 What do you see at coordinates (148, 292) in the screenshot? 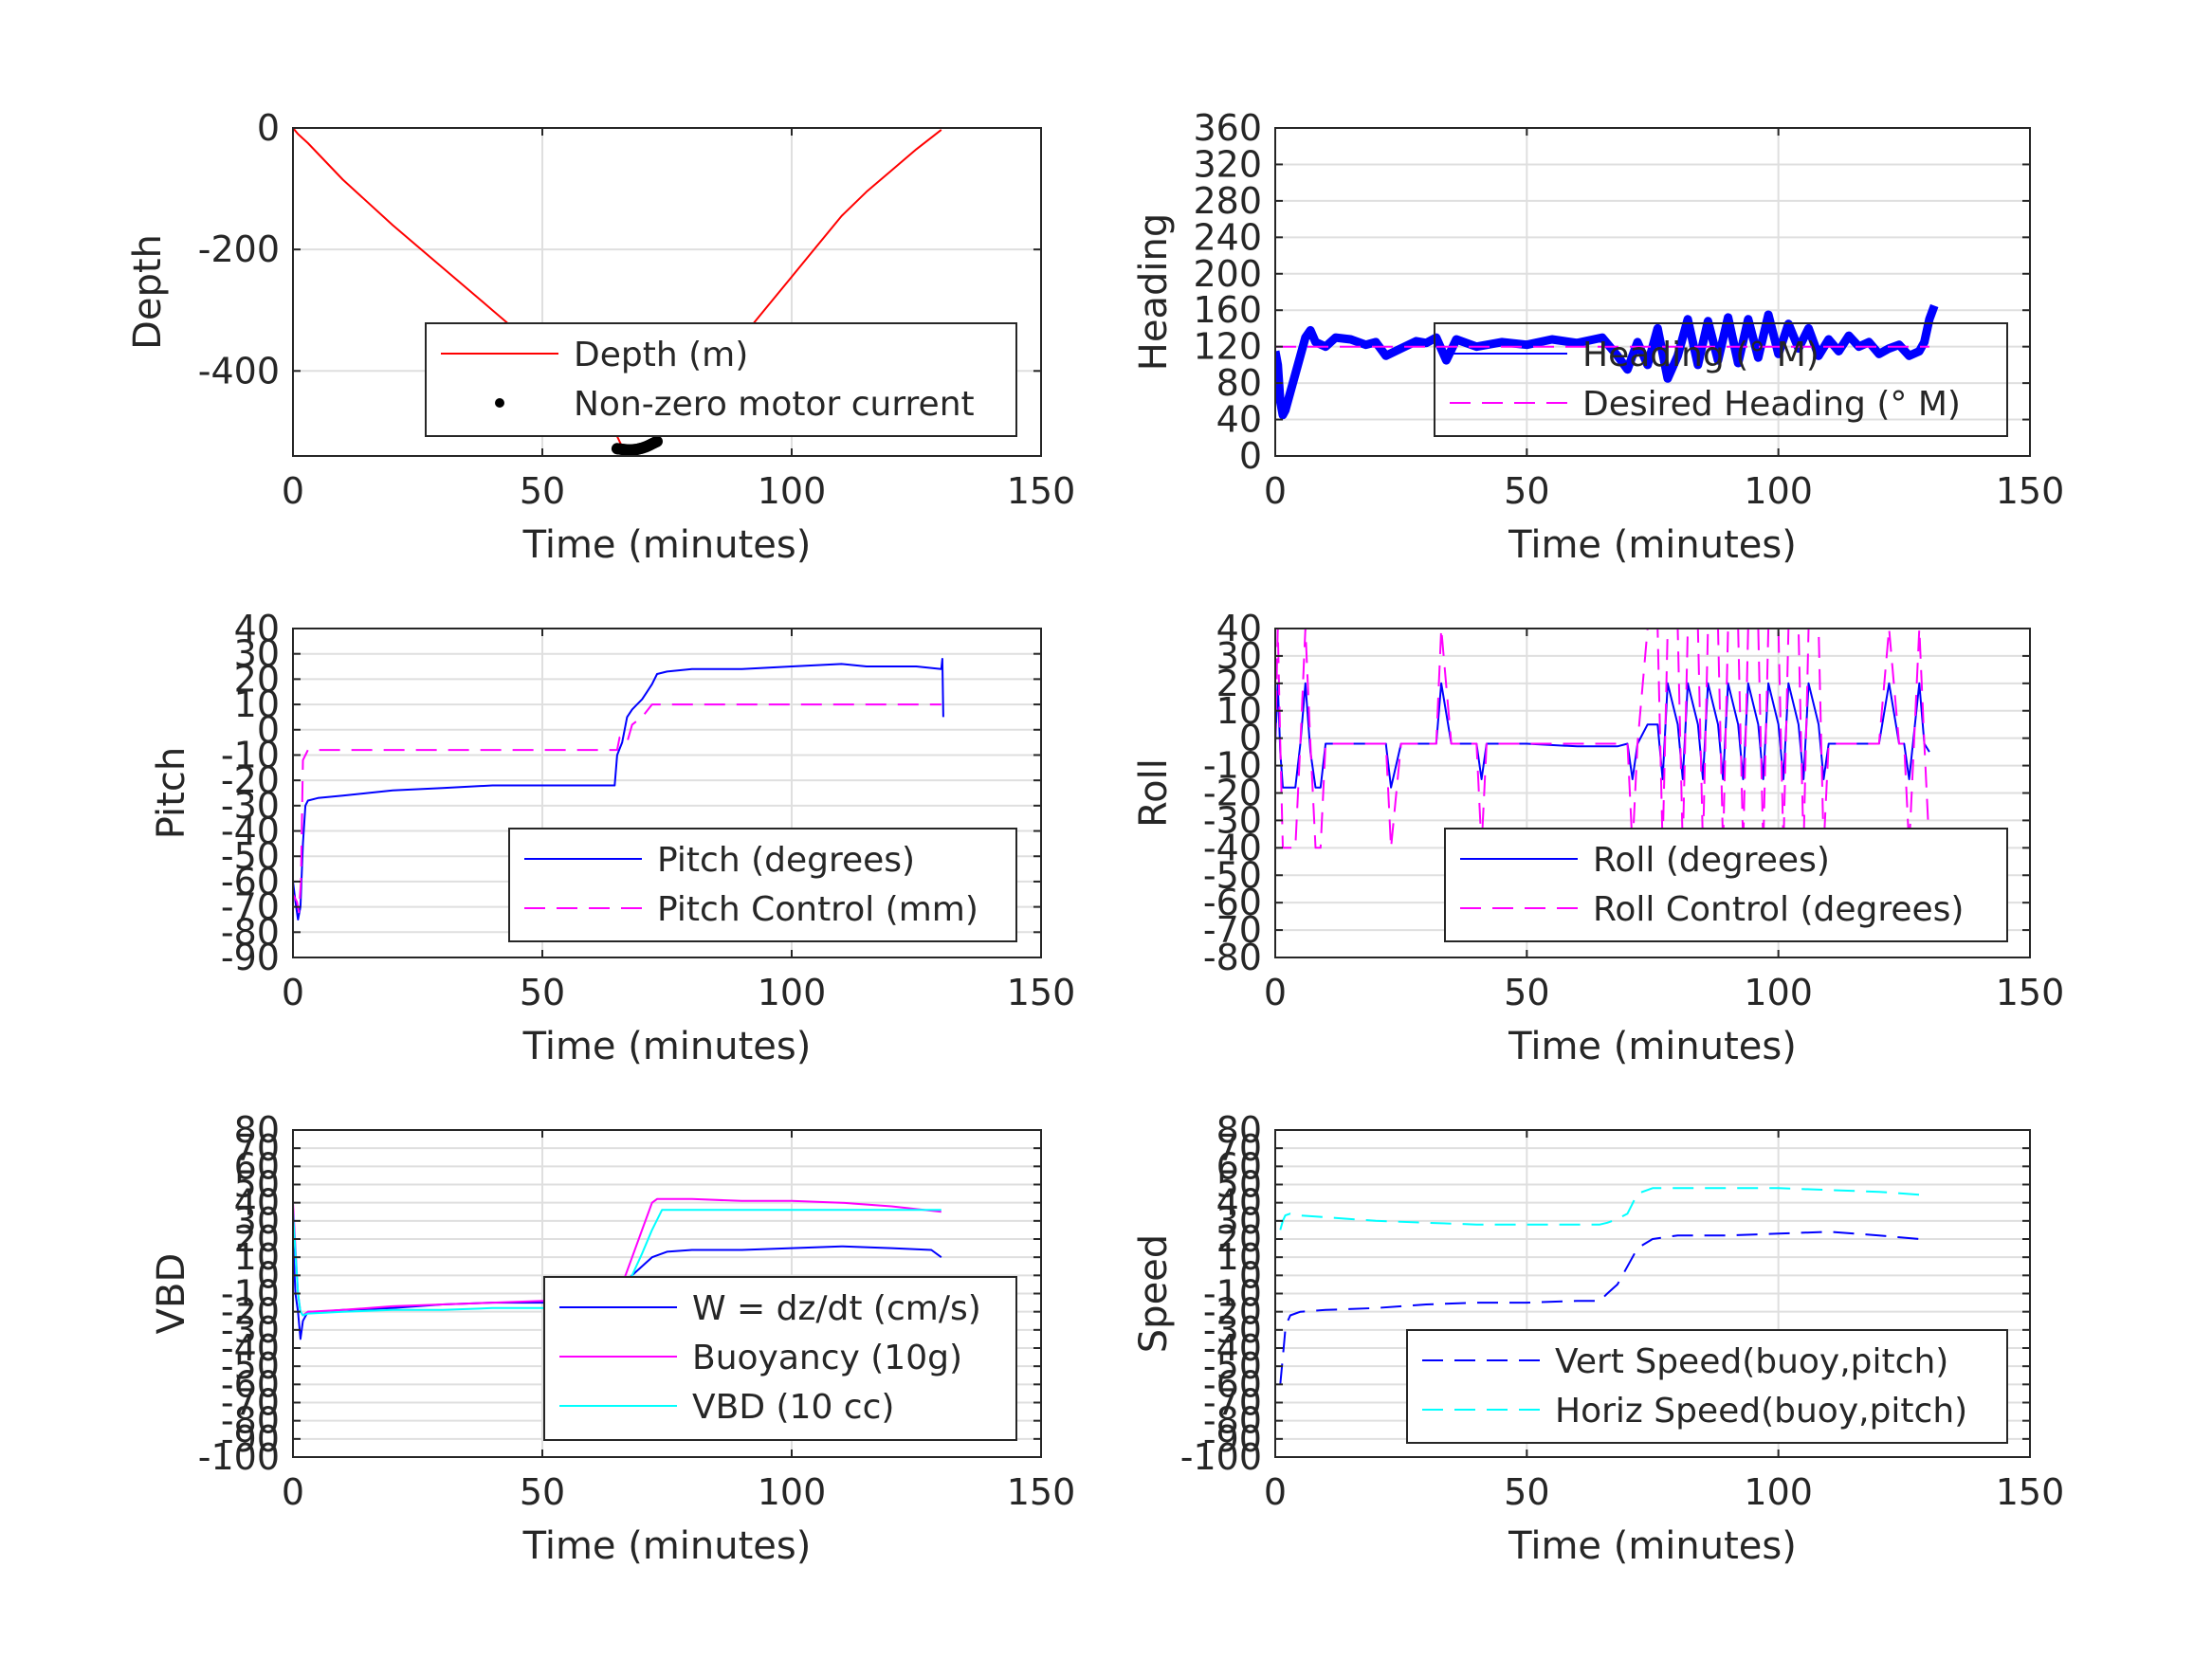
I see `y-axis-label: Depth` at bounding box center [148, 292].